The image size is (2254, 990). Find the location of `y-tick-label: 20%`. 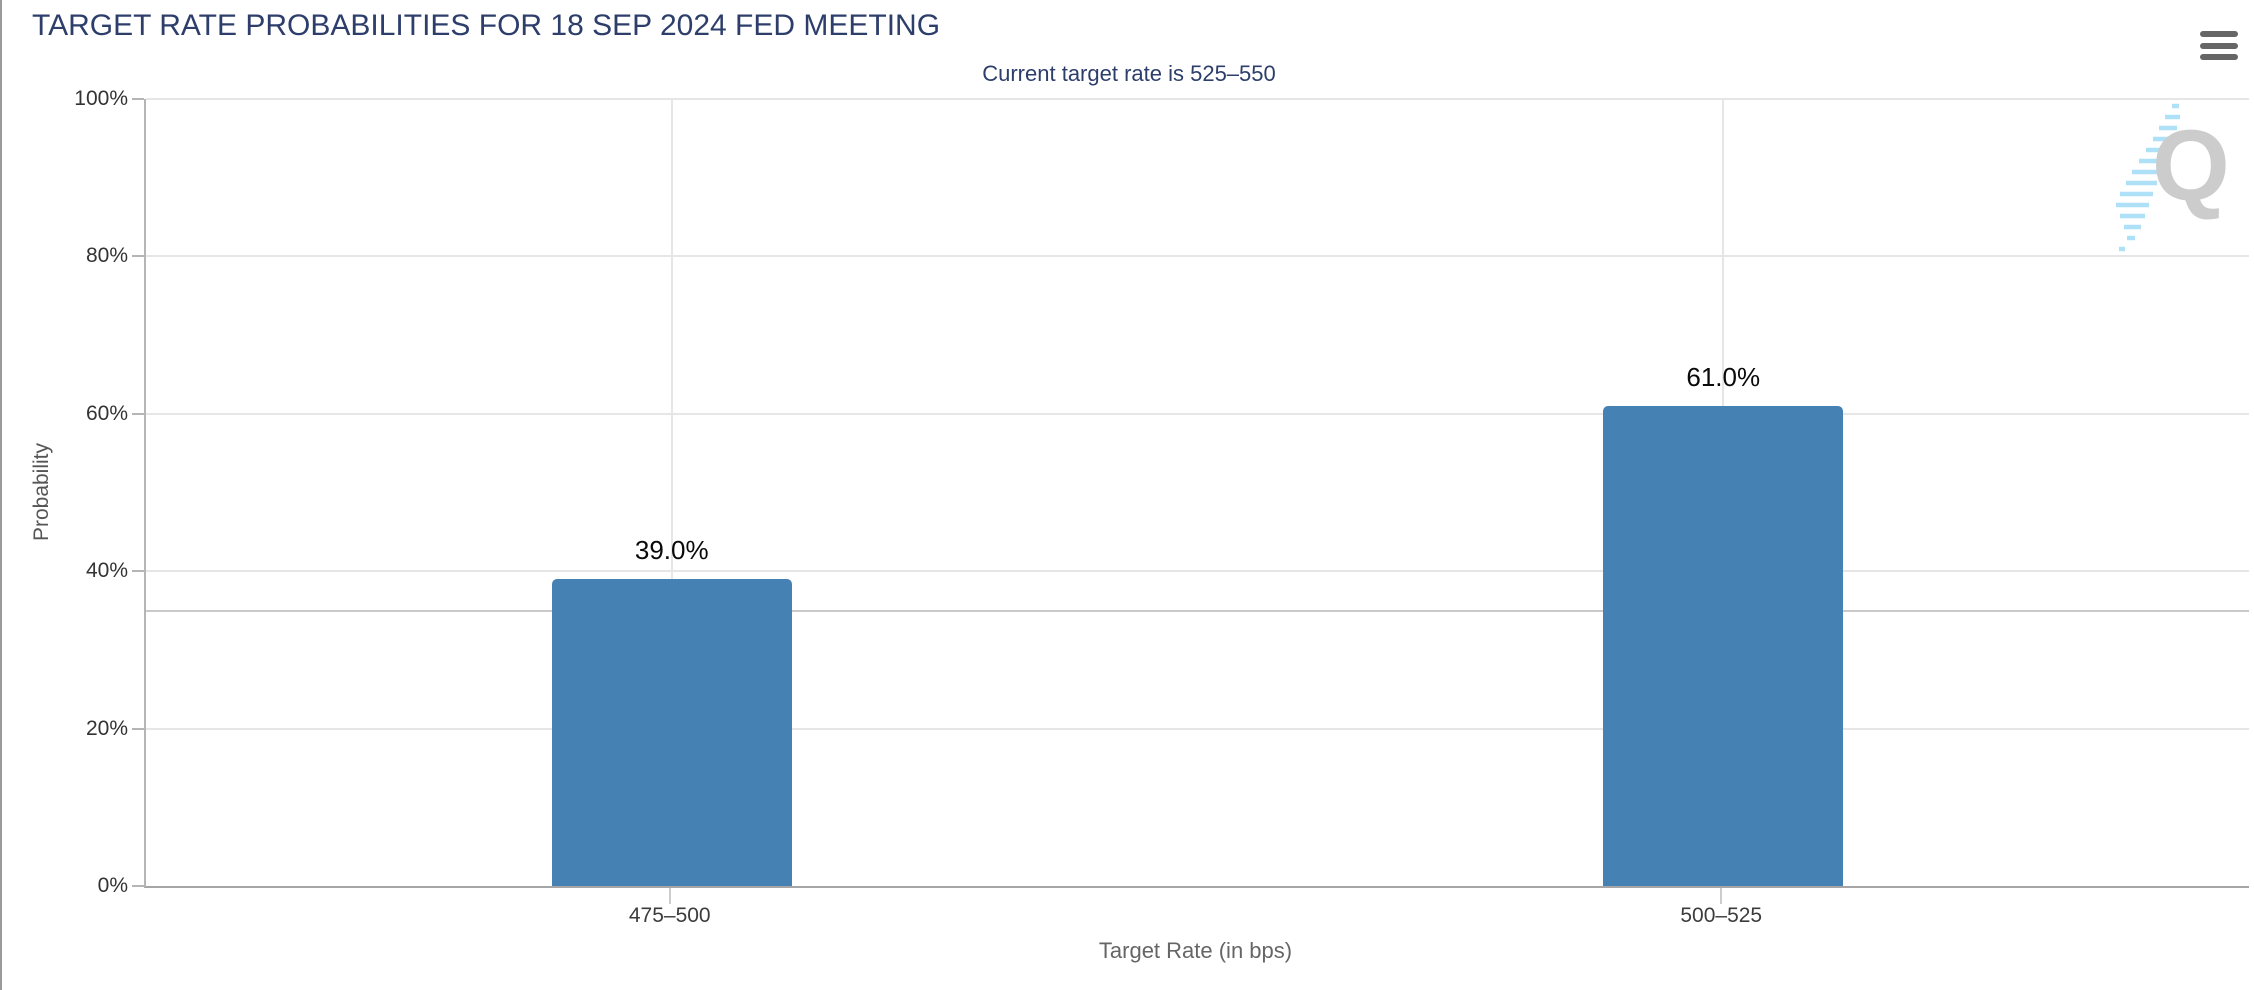

y-tick-label: 20% is located at coordinates (106, 728).